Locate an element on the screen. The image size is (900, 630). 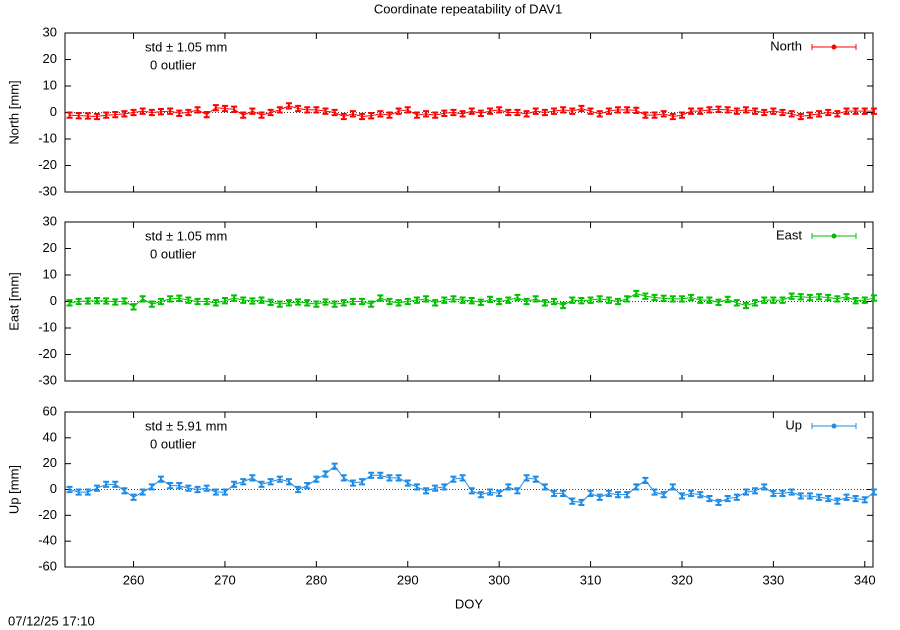
y-axis-label: North [mm] is located at coordinates (13, 112).